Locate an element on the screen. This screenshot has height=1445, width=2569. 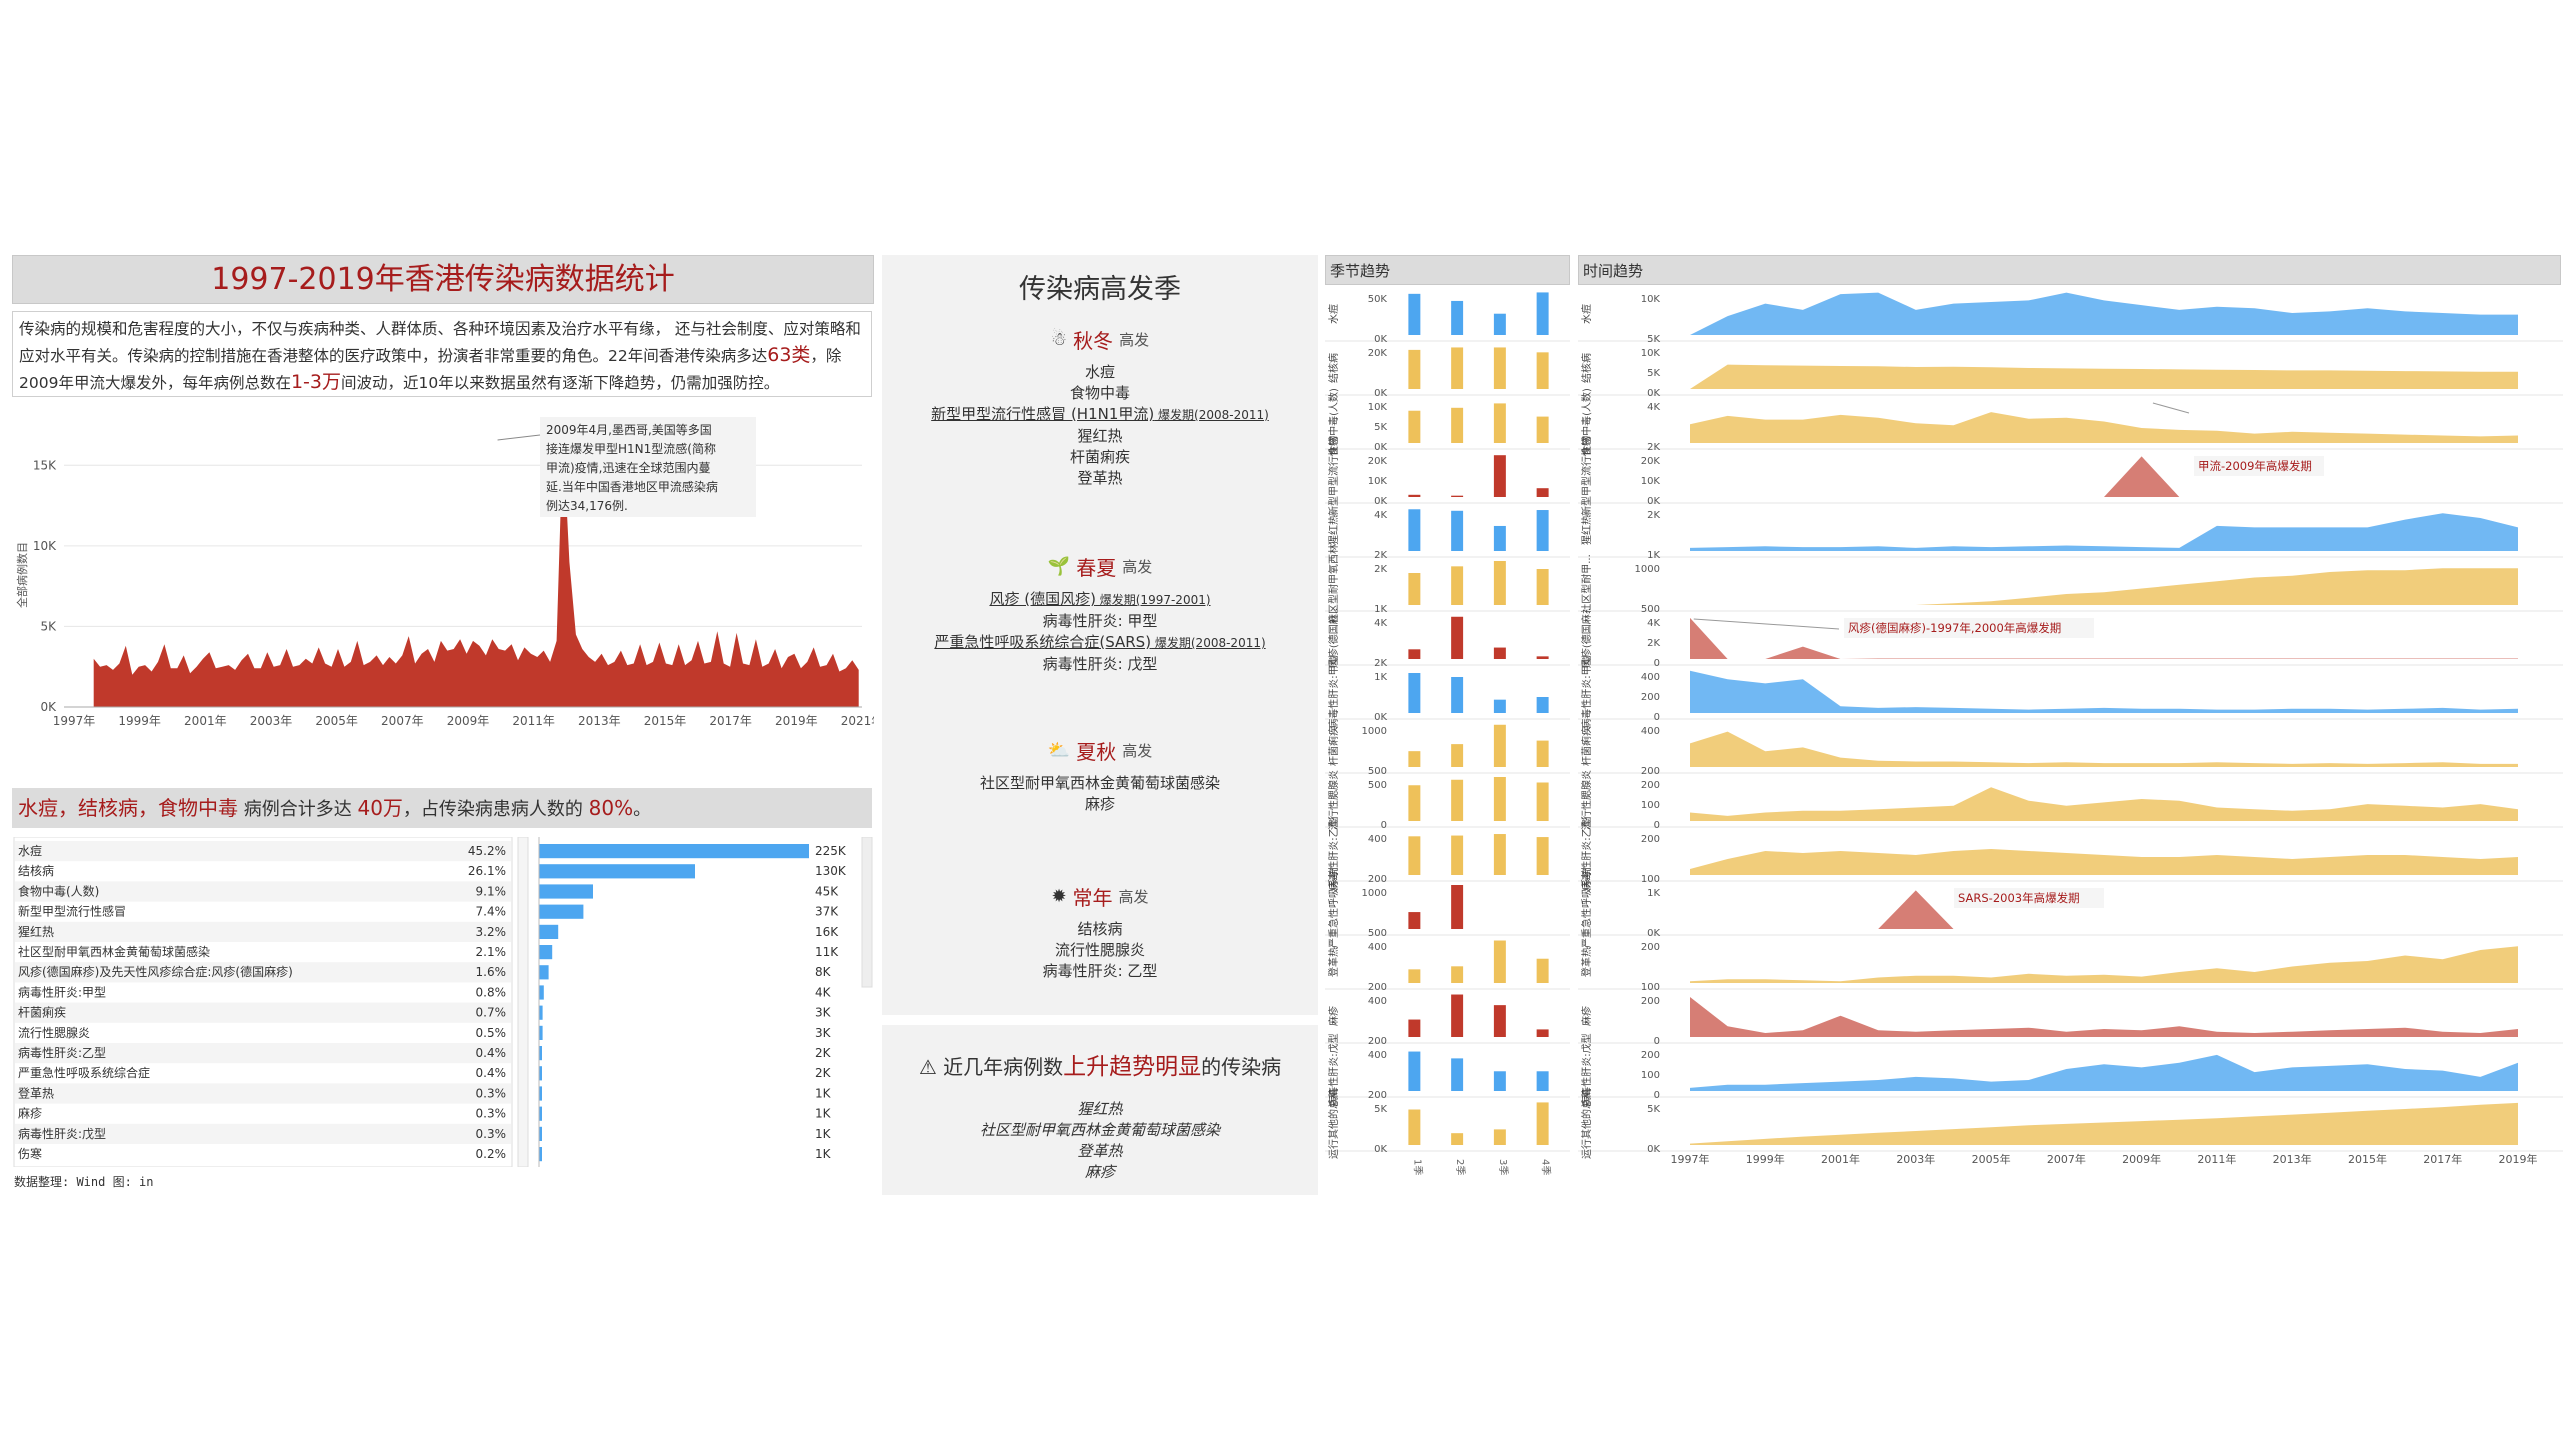
ranking-disease-name: 病毒性肝炎:甲型 is located at coordinates (62, 991).